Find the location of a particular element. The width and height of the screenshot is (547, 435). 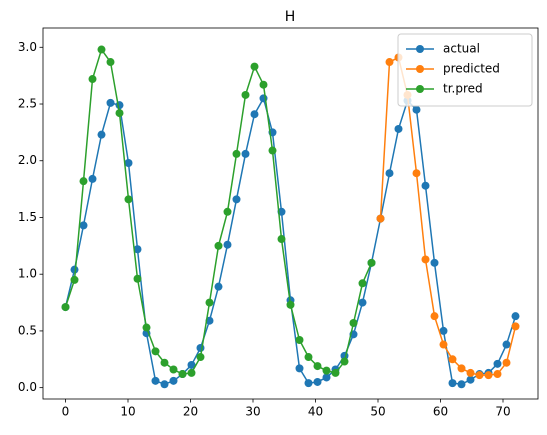

y-tick-label: 1.5 is located at coordinates (27, 217).